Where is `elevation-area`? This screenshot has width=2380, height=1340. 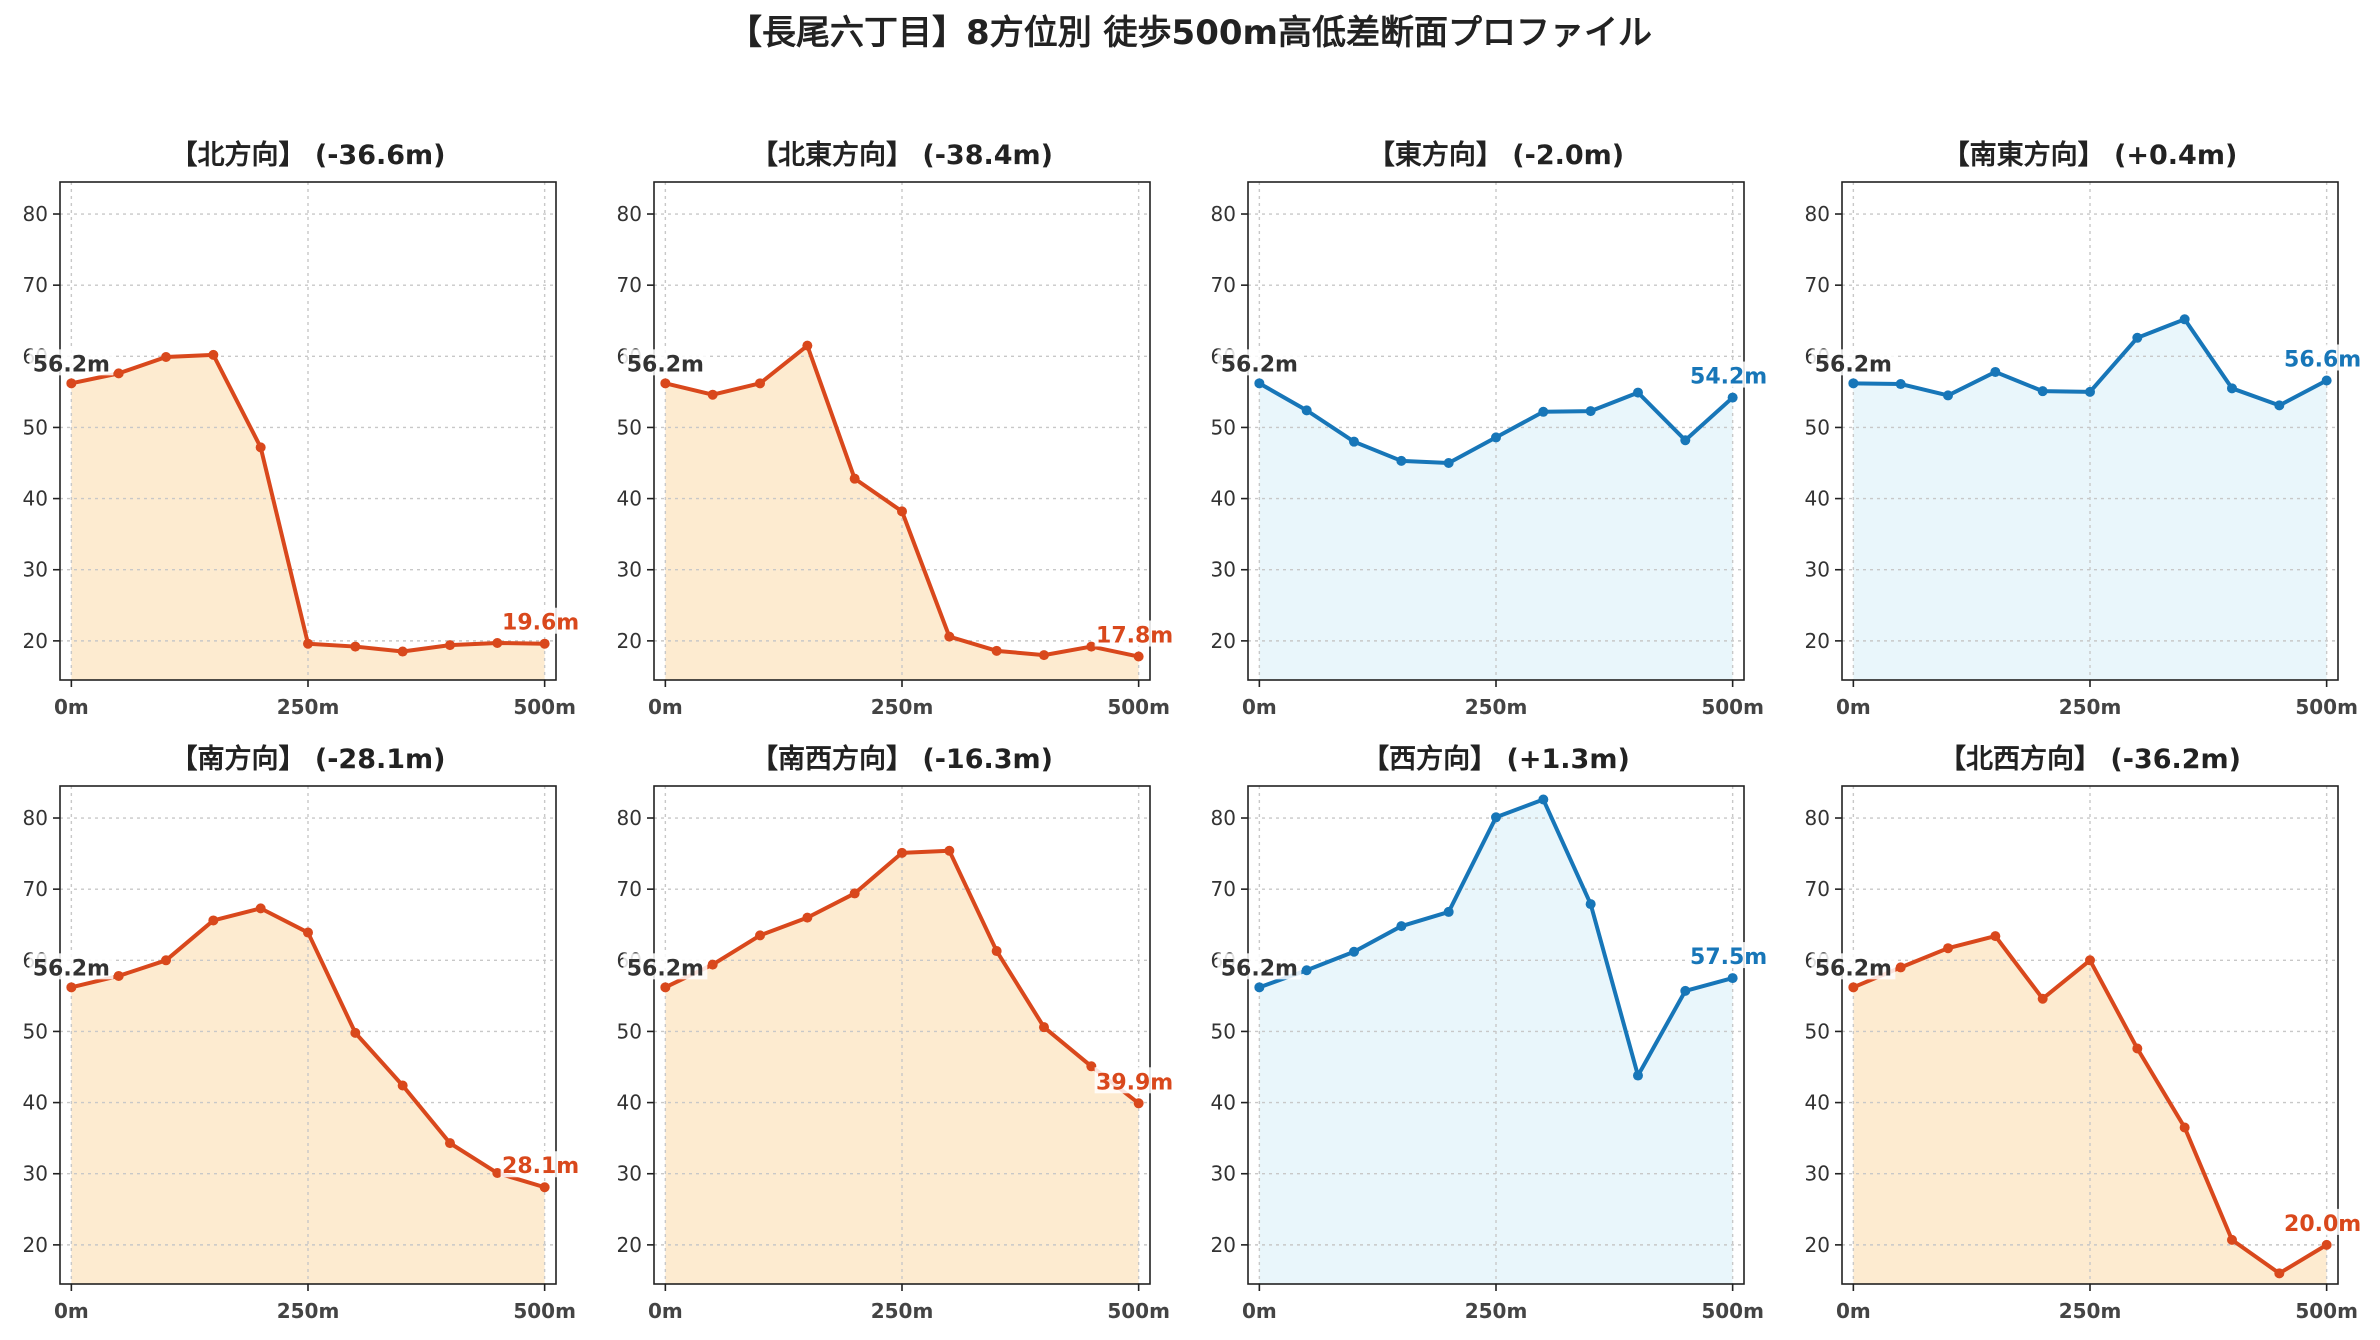 elevation-area is located at coordinates (308, 517).